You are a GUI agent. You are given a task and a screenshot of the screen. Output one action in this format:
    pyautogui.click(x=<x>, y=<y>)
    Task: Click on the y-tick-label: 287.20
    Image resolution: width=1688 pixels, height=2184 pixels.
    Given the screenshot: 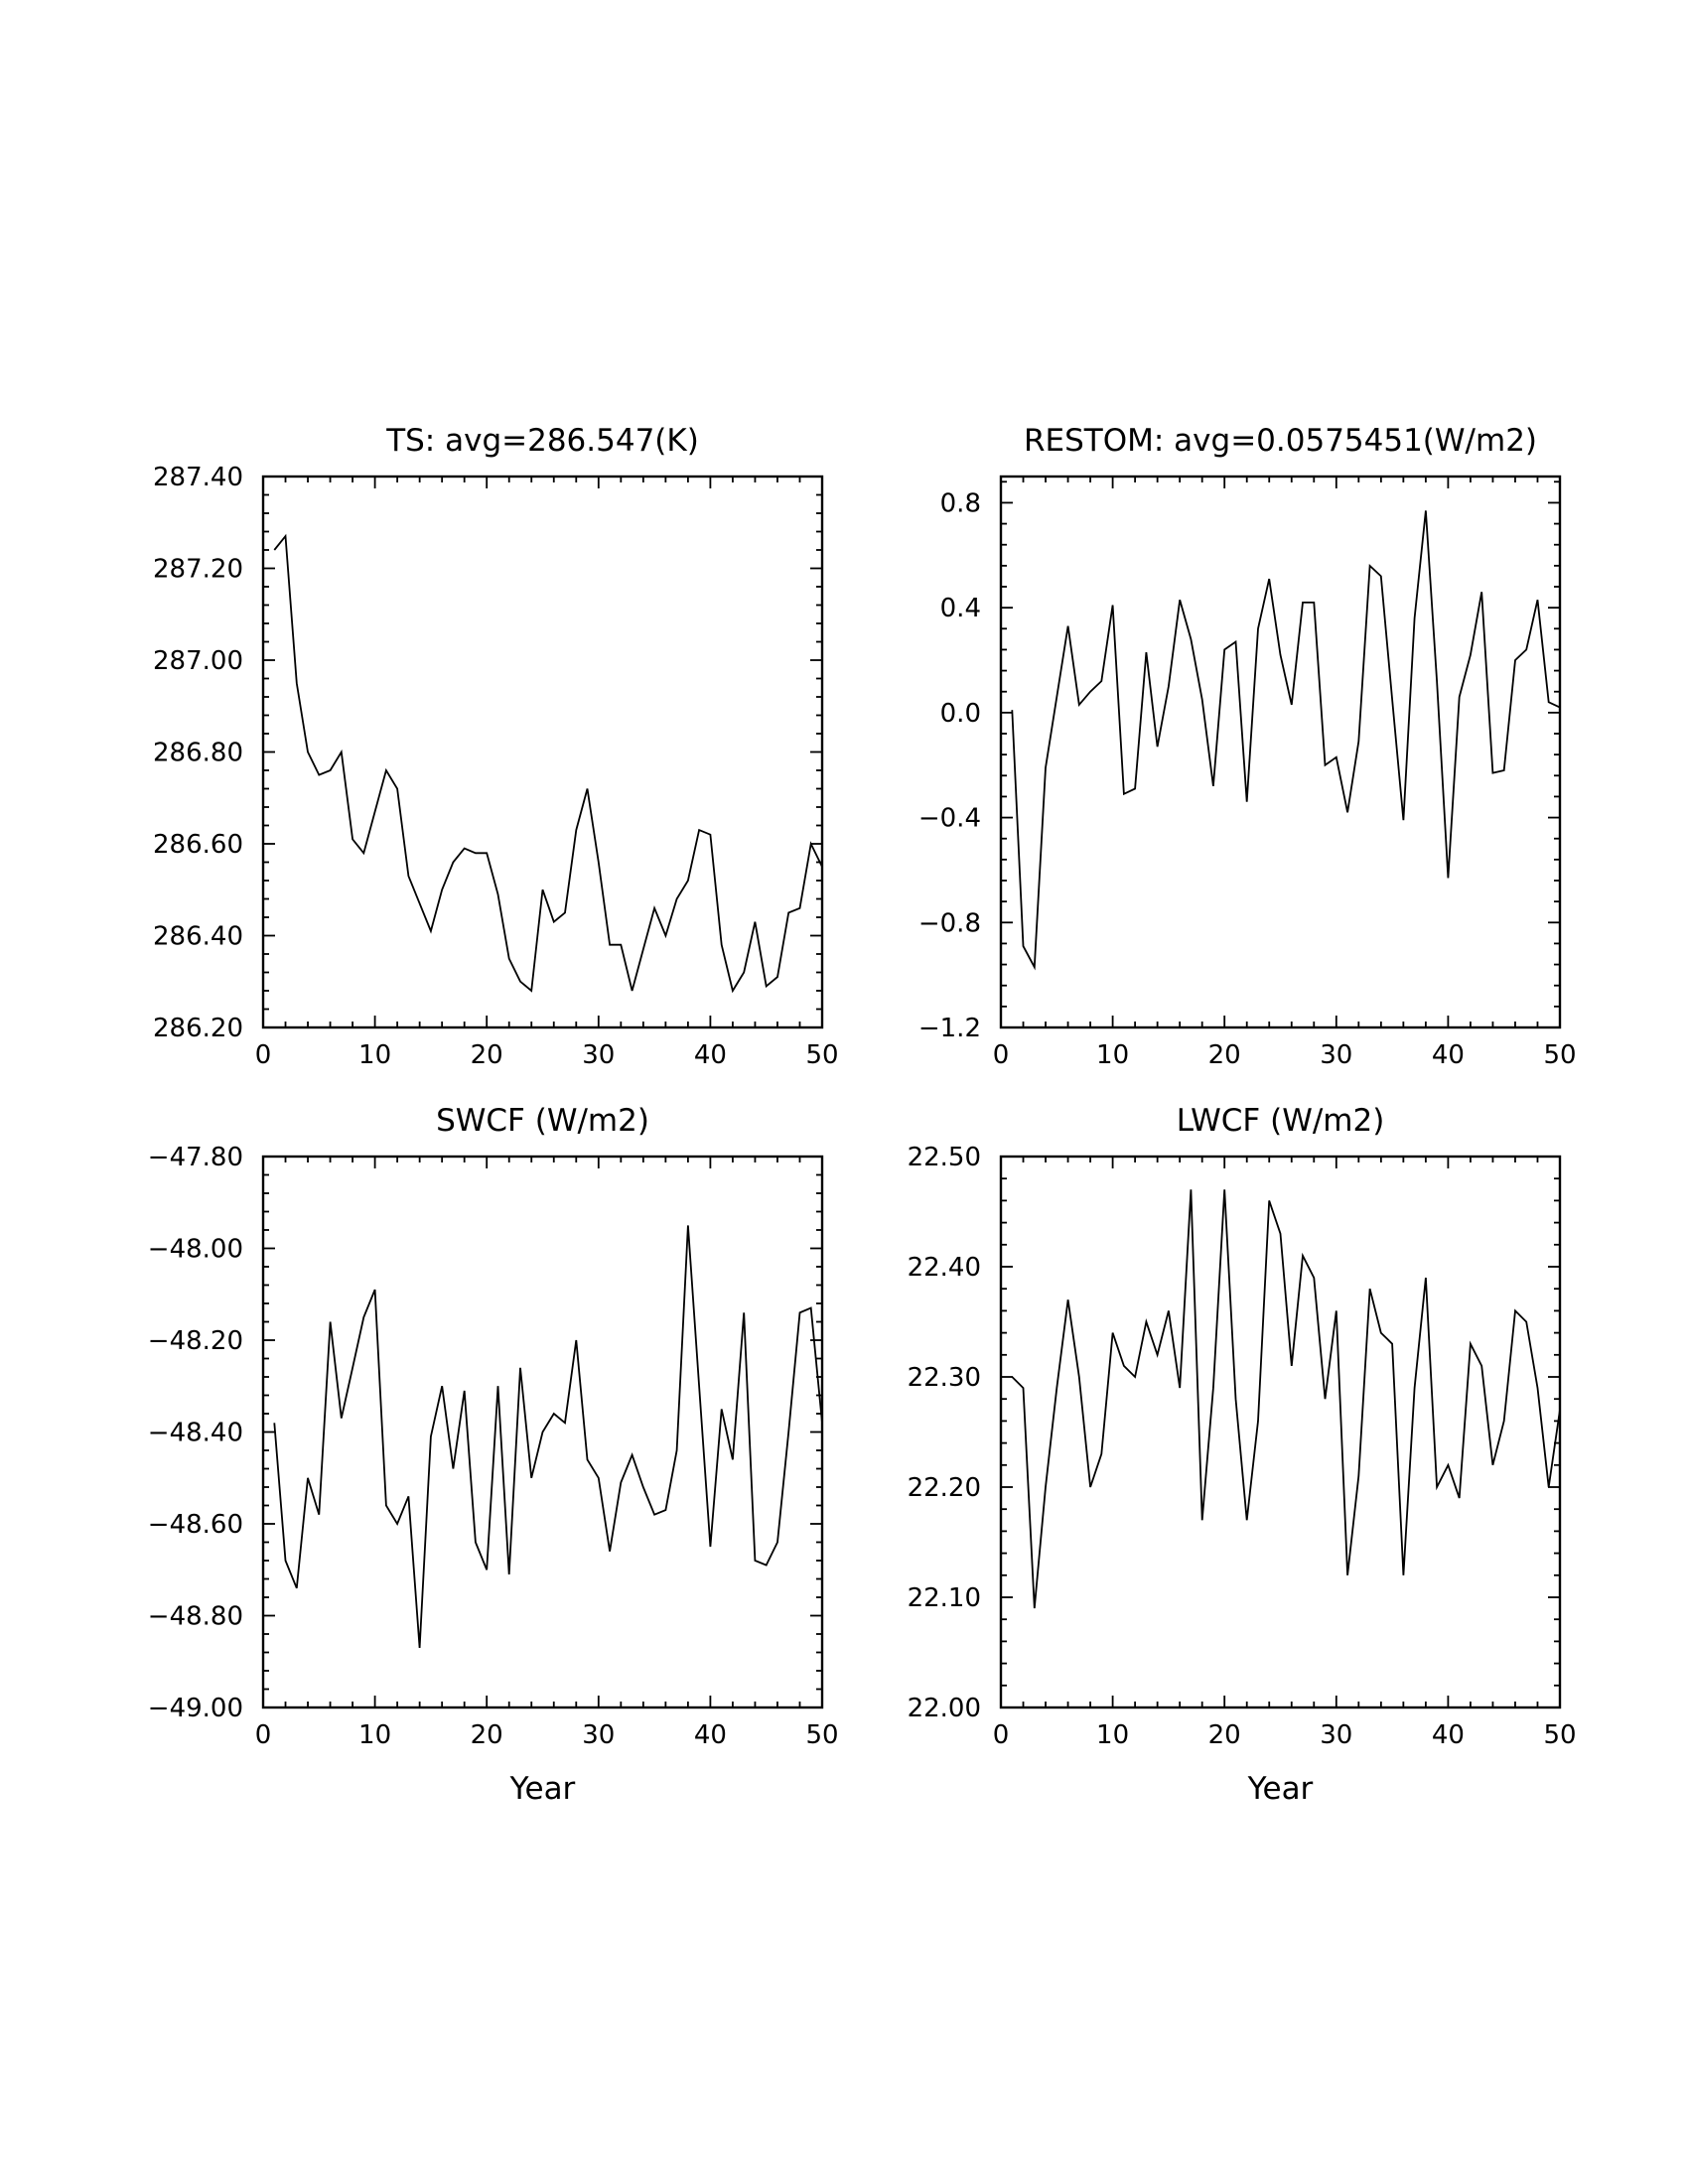 What is the action you would take?
    pyautogui.click(x=198, y=570)
    